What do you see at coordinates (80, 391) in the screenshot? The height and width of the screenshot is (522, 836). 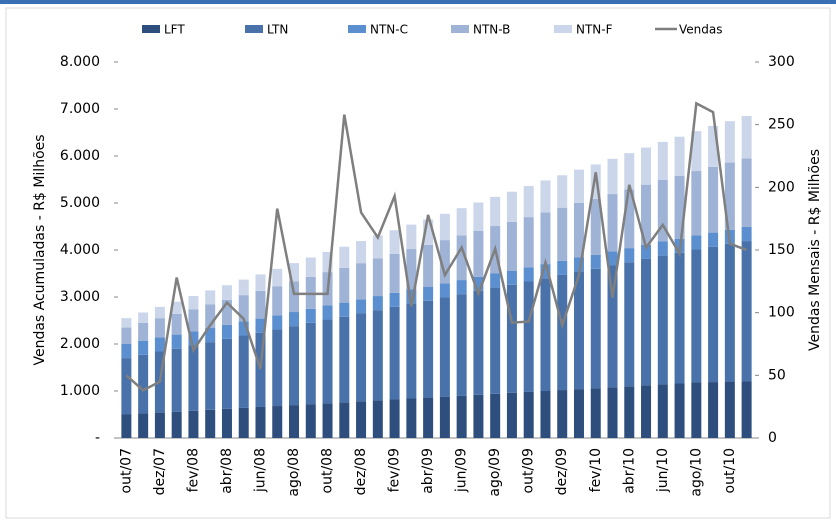 I see `y-tick-label: 1.000` at bounding box center [80, 391].